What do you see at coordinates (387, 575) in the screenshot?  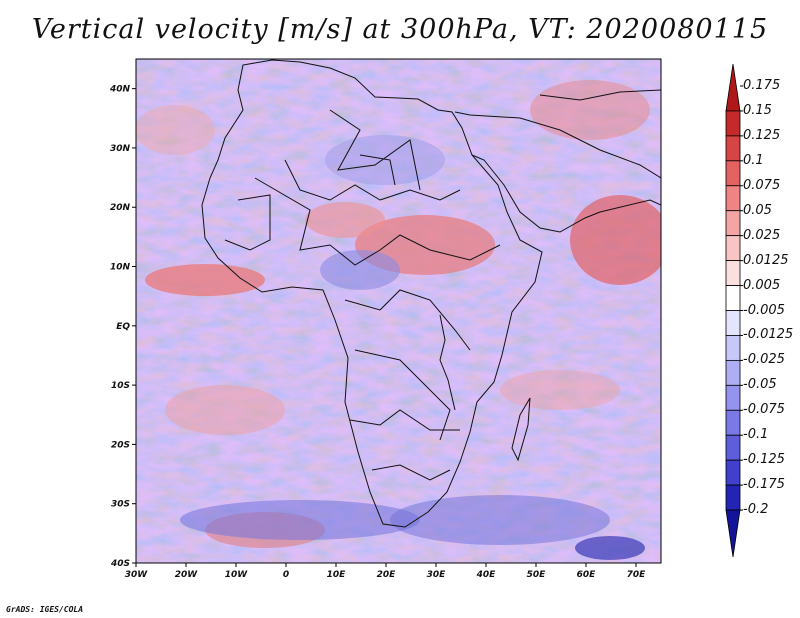 I see `lon-tick-label: 20E` at bounding box center [387, 575].